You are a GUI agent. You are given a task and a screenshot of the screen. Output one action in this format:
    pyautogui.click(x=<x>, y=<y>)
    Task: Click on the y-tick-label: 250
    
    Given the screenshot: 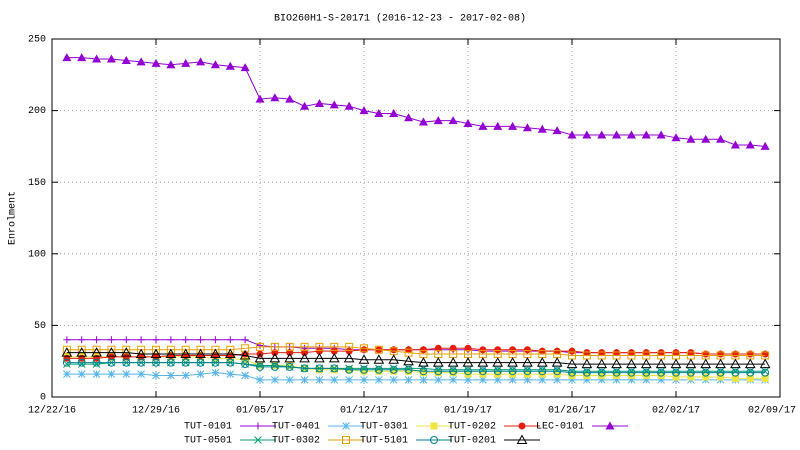 What is the action you would take?
    pyautogui.click(x=37, y=40)
    